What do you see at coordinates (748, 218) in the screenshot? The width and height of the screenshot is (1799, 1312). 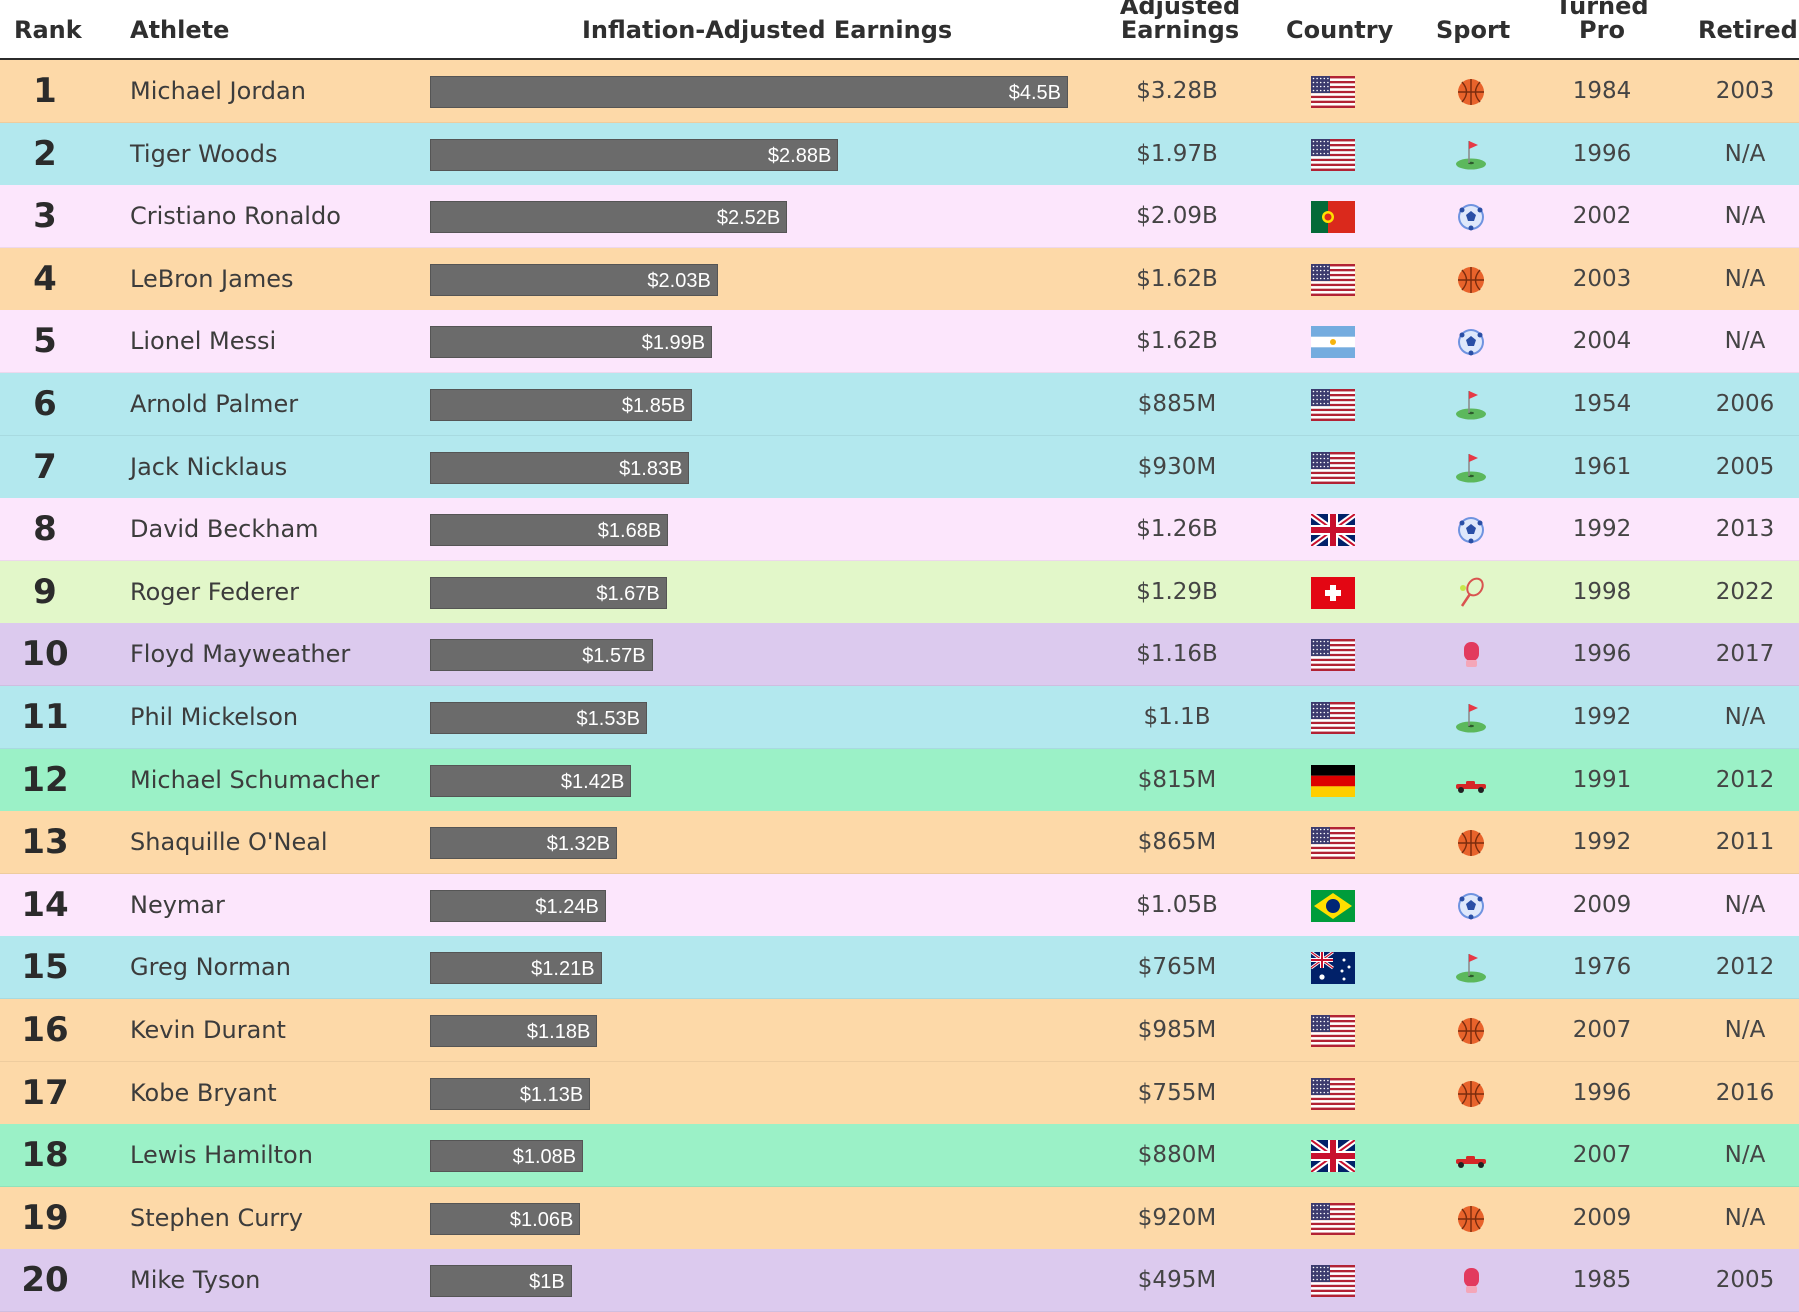 I see `earnings-bar-label: $2.52B` at bounding box center [748, 218].